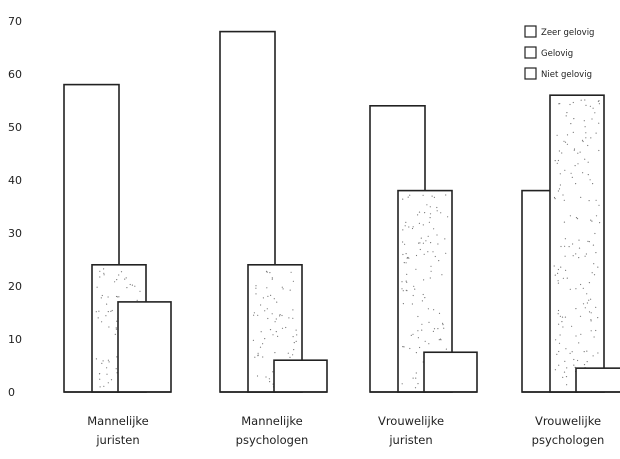 This screenshot has width=620, height=459. I want to click on bar-niet-gelovig, so click(144, 347).